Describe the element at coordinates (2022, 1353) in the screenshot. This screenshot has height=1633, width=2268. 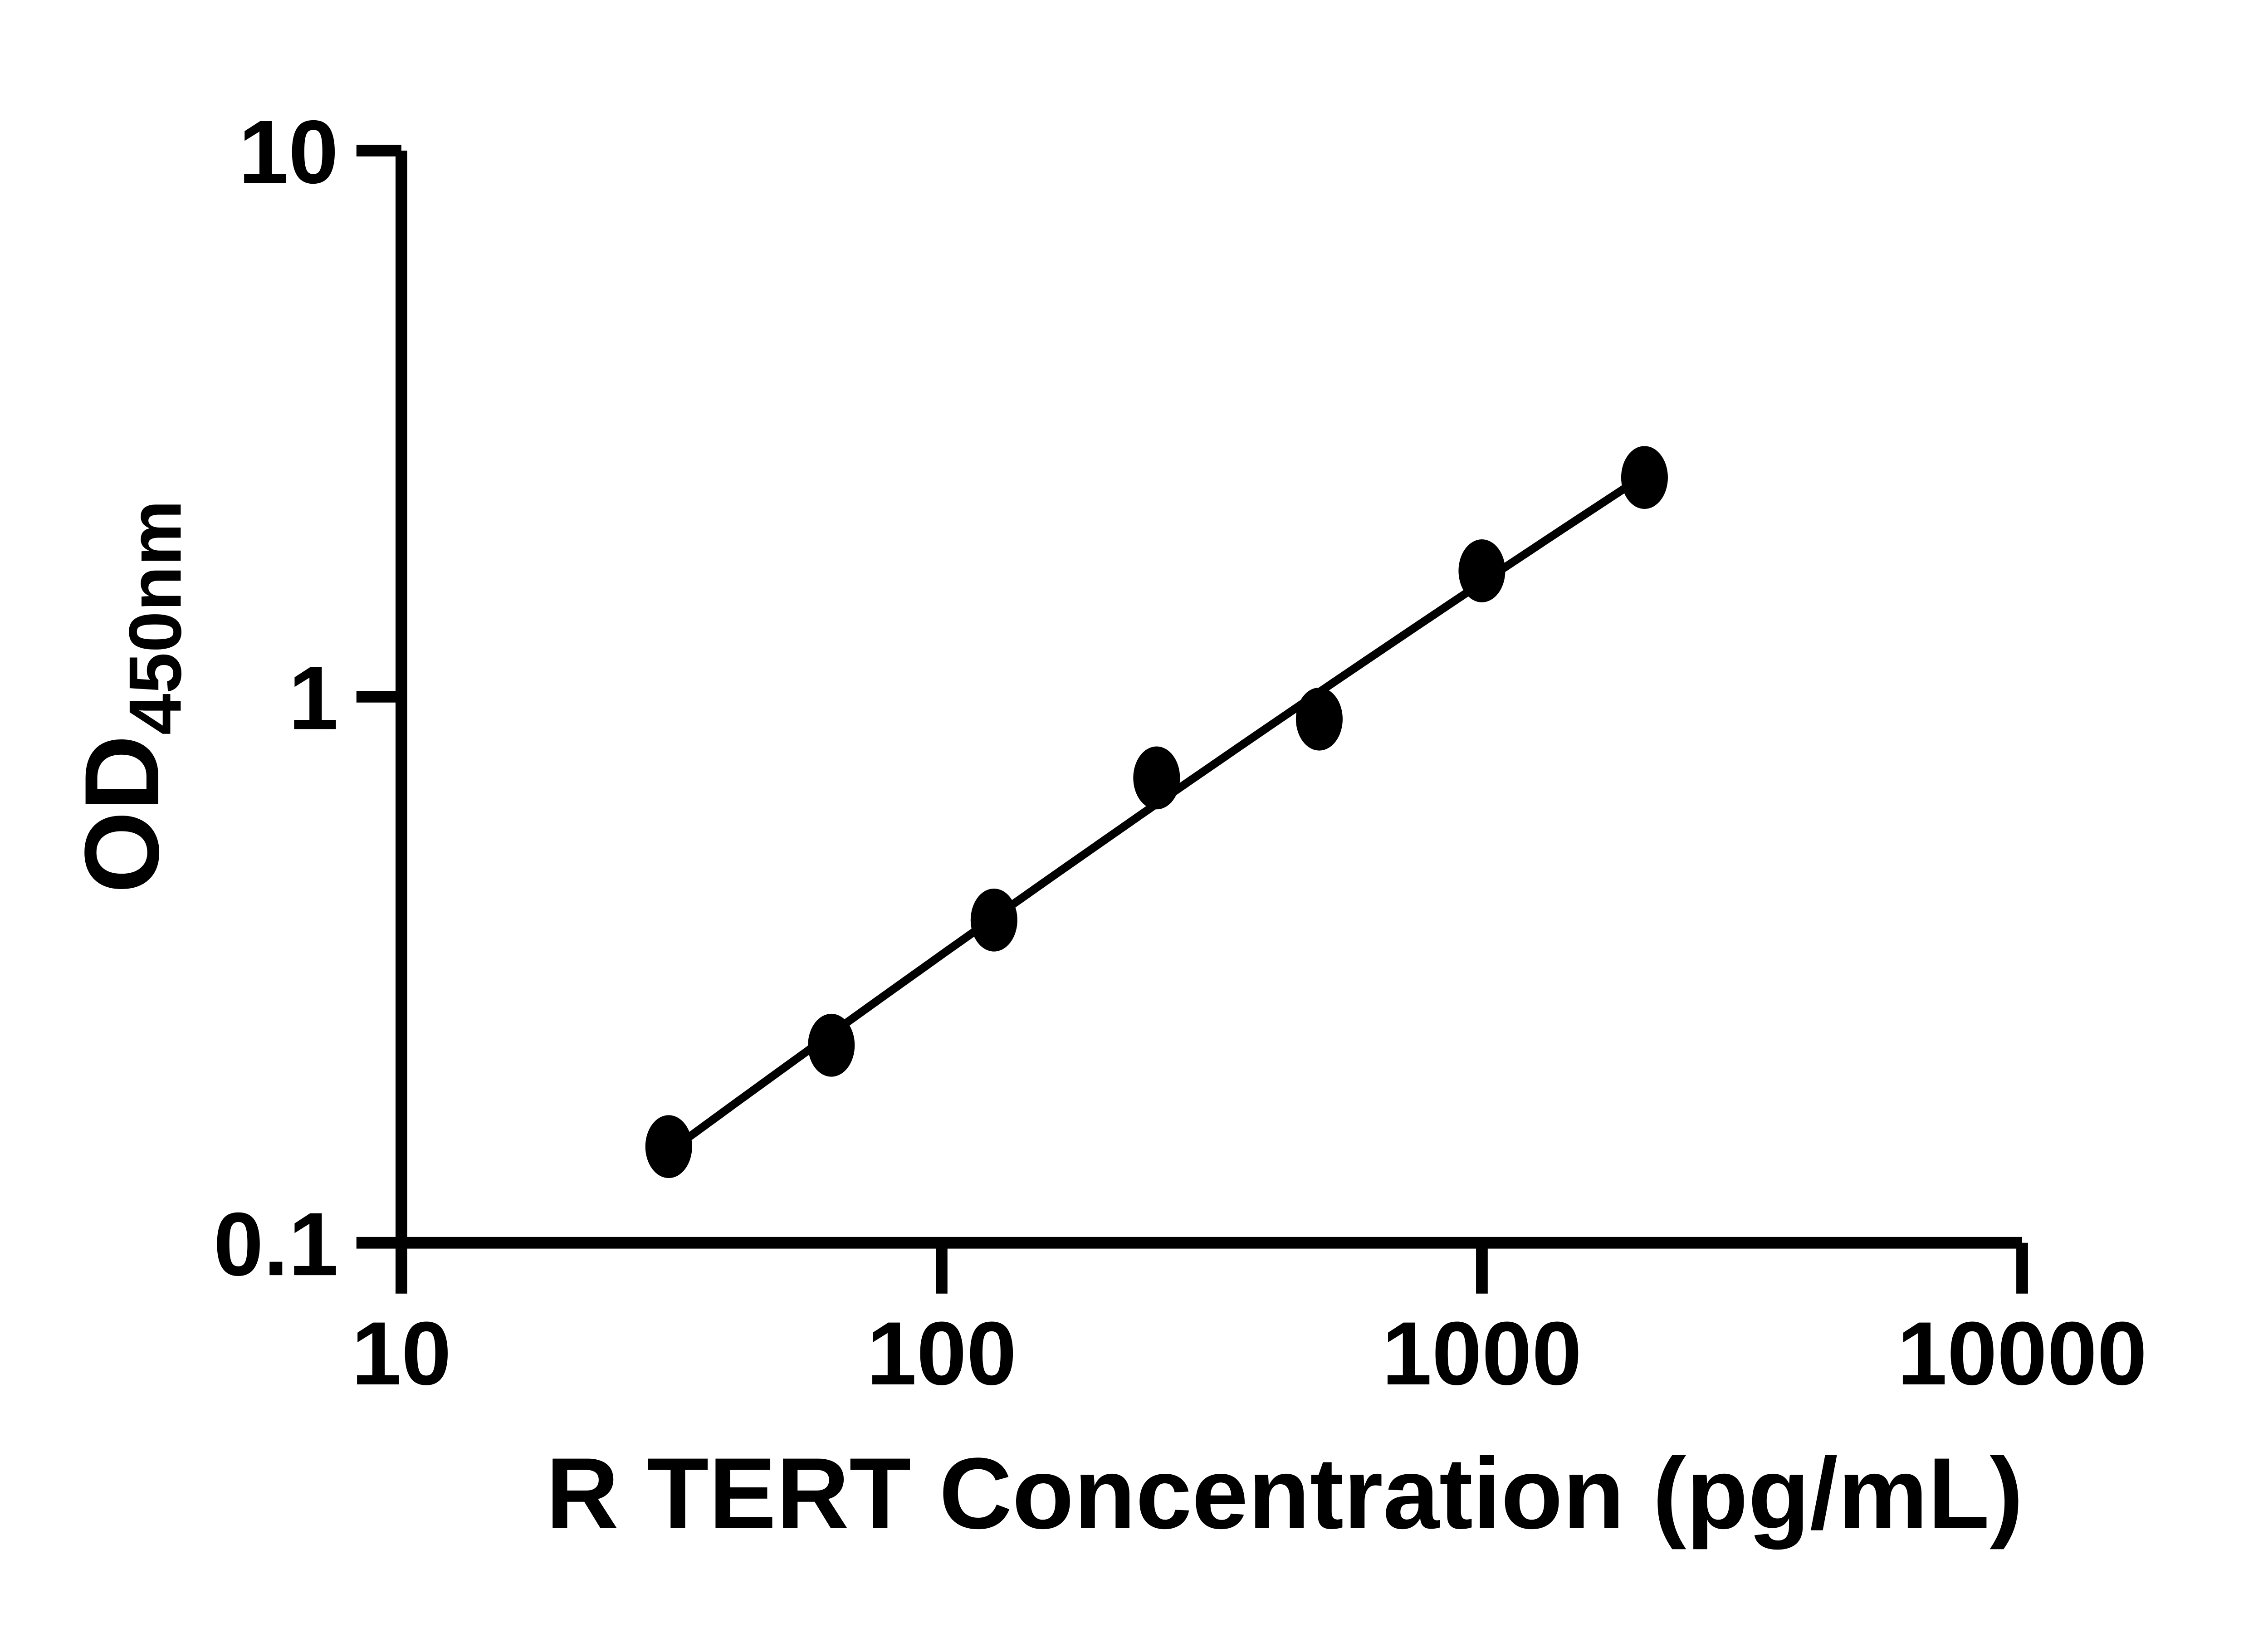
I see `x-tick-label: 10000` at that location.